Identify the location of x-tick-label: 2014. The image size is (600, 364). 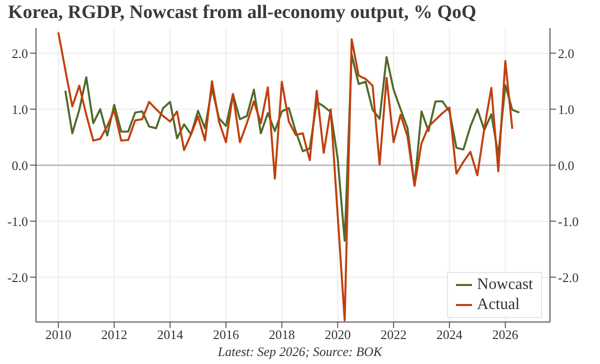
(170, 334).